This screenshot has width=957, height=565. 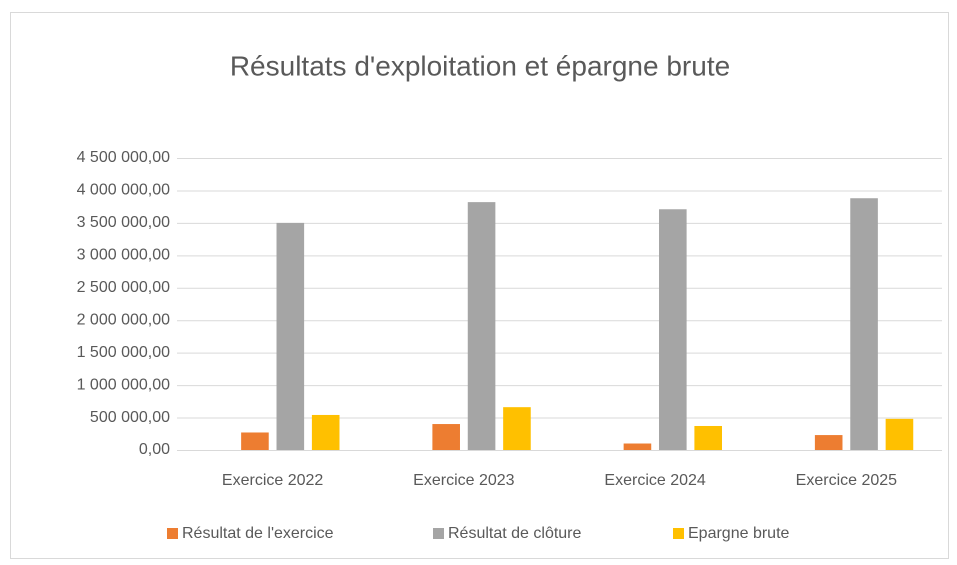 What do you see at coordinates (654, 480) in the screenshot?
I see `x-tick-label: Exercice 2024` at bounding box center [654, 480].